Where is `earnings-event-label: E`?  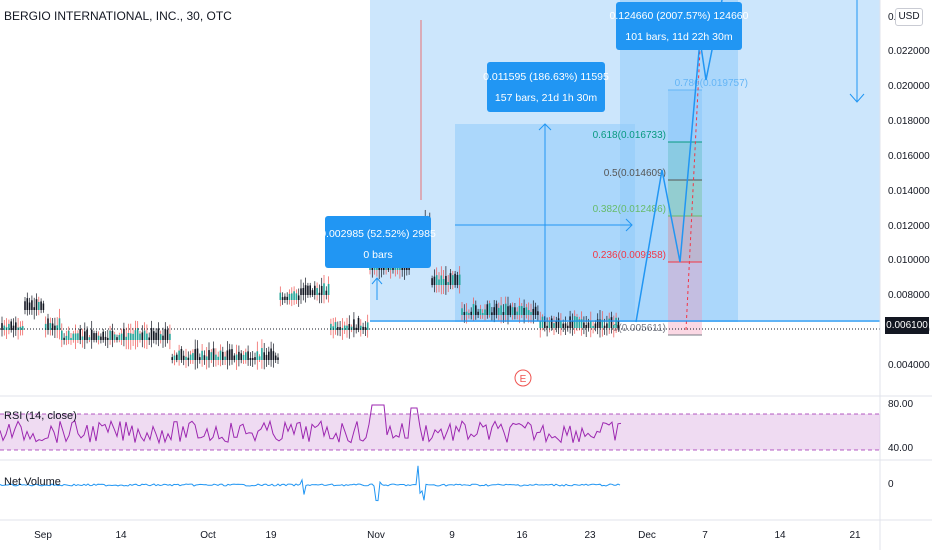
earnings-event-label: E is located at coordinates (523, 379).